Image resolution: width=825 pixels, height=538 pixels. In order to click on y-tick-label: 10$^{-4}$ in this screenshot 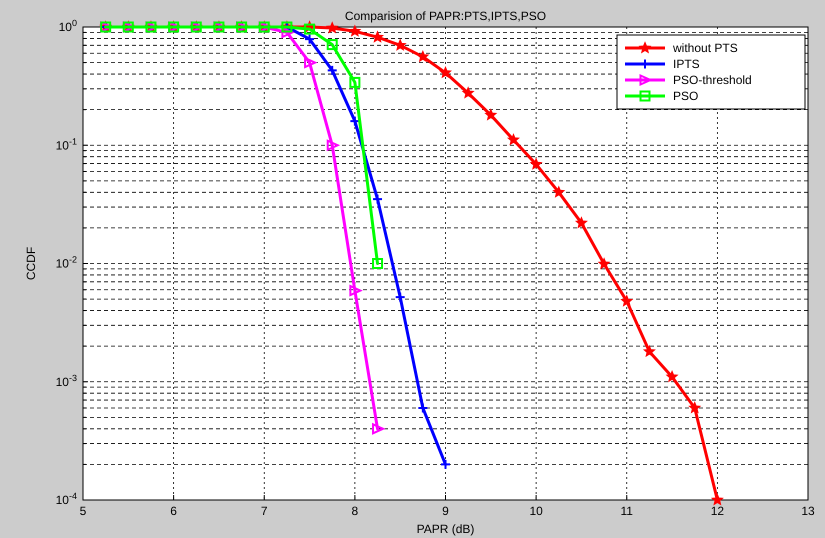, I will do `click(66, 499)`.